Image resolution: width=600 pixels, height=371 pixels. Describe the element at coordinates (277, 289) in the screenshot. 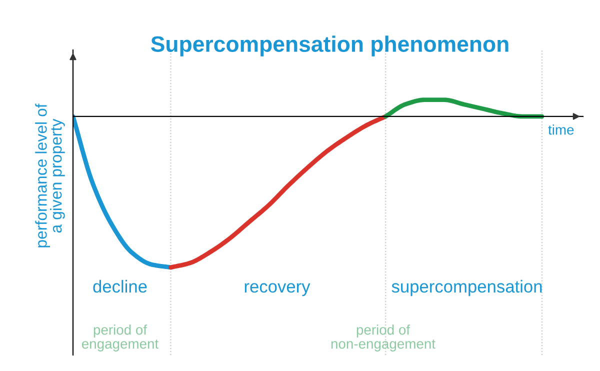

I see `text: recovery` at that location.